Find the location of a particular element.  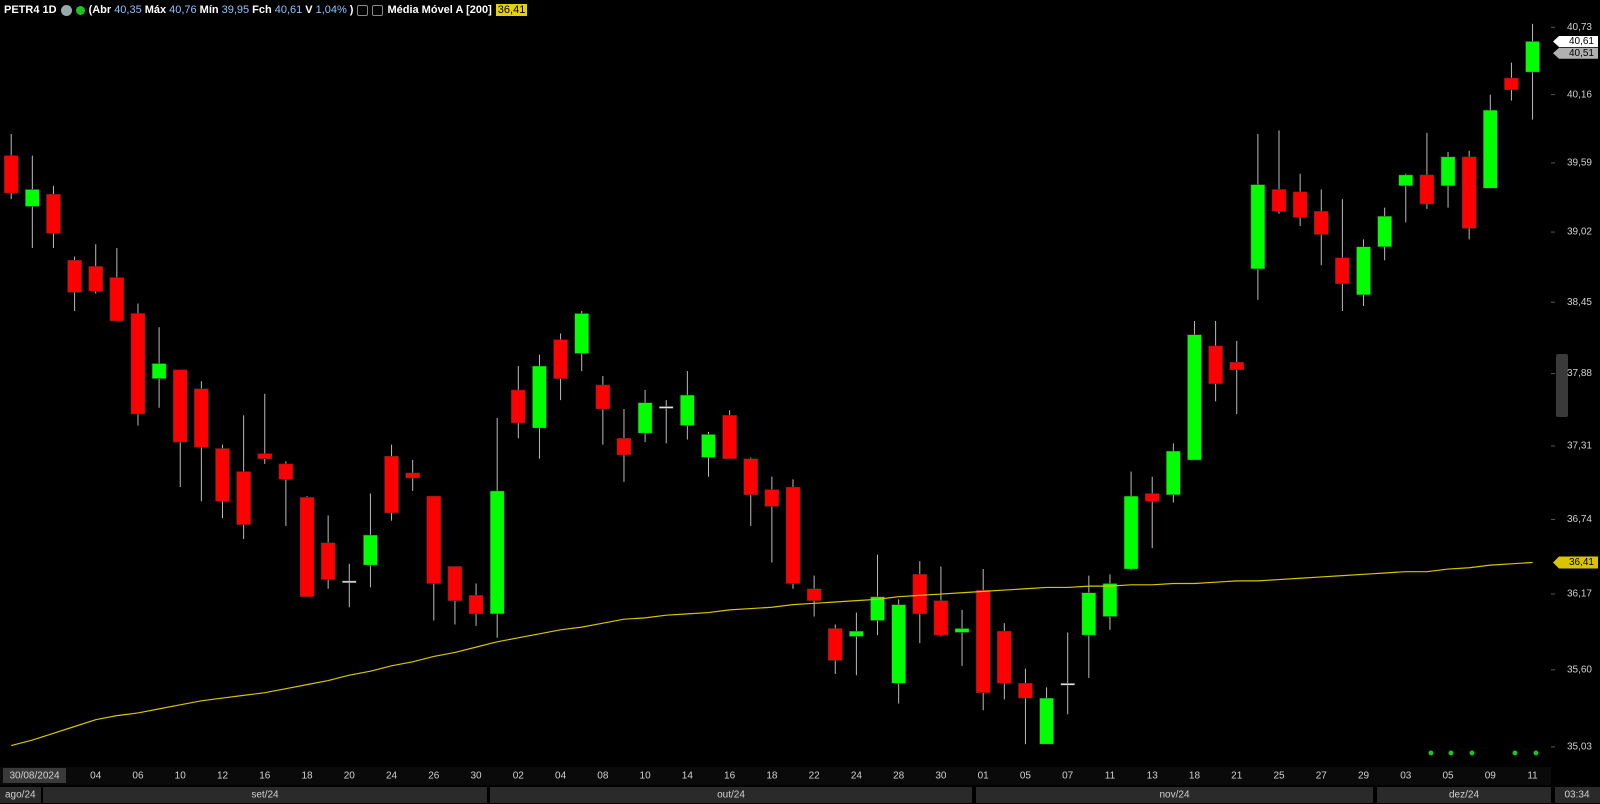

x-tick-label: 11 is located at coordinates (1110, 776).